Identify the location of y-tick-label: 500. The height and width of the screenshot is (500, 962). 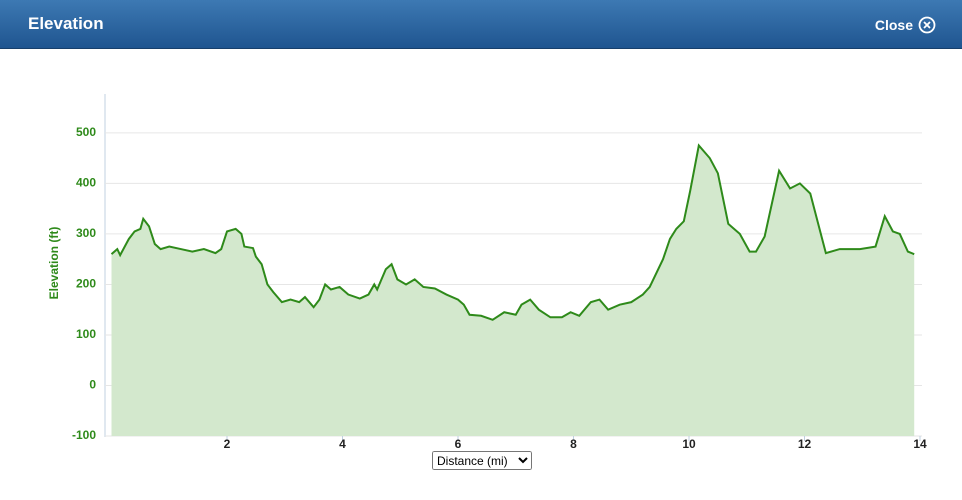
(86, 132).